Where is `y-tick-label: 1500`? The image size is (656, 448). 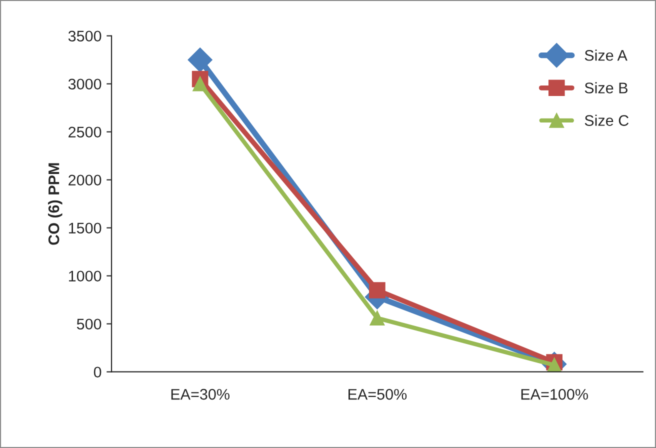
y-tick-label: 1500 is located at coordinates (85, 228).